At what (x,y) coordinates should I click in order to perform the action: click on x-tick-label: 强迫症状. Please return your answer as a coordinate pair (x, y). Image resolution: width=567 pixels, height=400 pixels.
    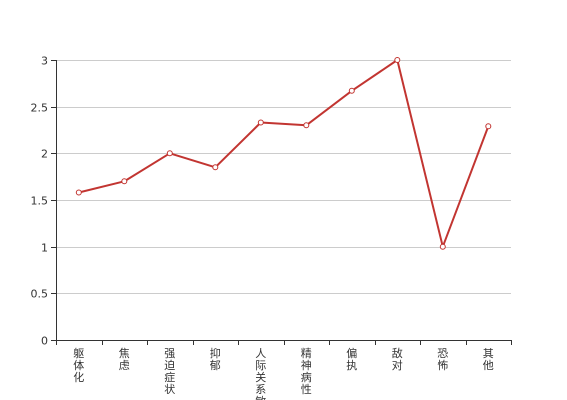
    Looking at the image, I should click on (169, 371).